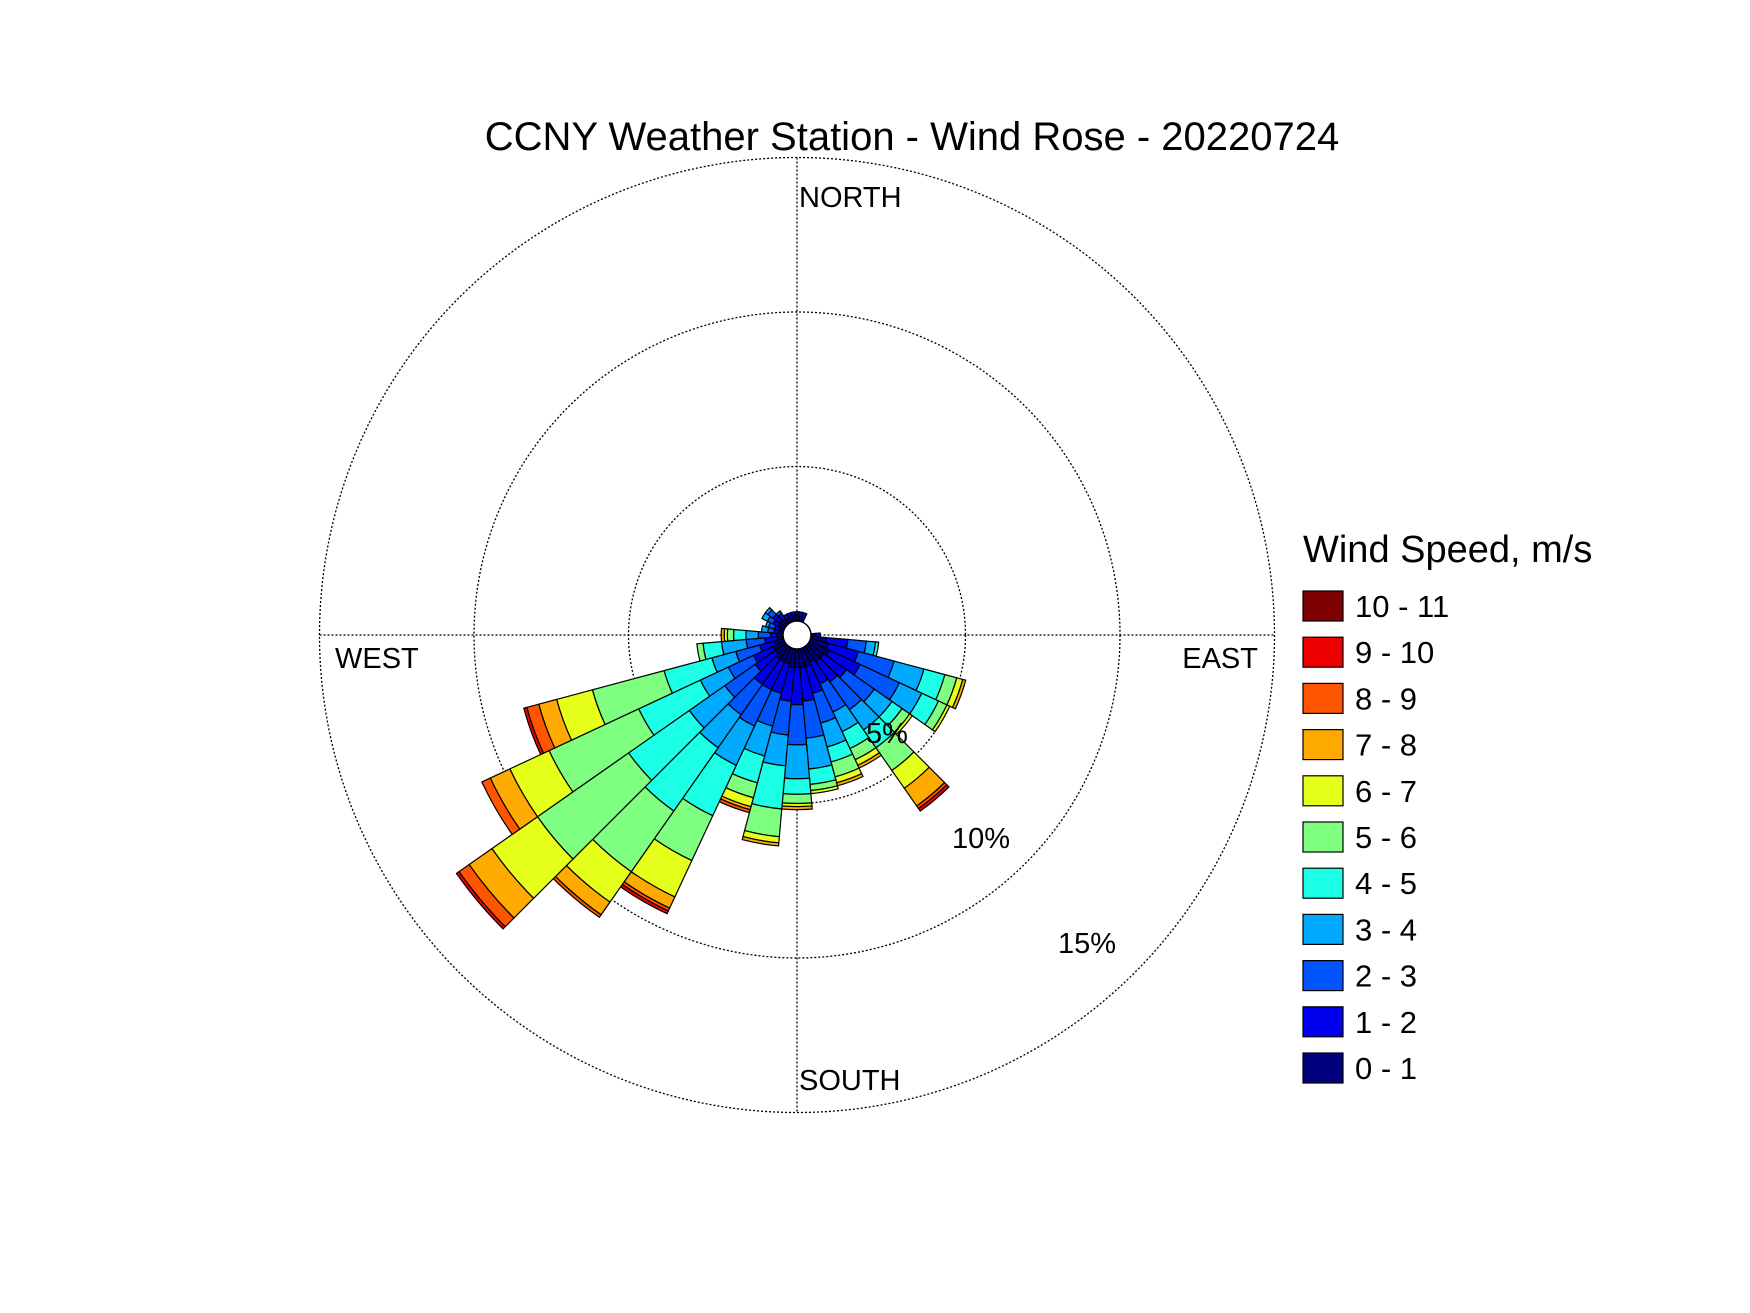 This screenshot has height=1313, width=1750. I want to click on legend-label-1: 9 - 10, so click(1394, 652).